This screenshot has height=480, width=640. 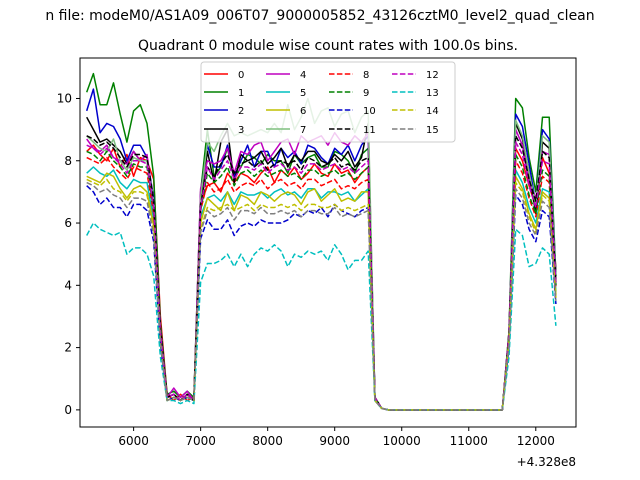 I want to click on x-tick-label: 12000, so click(x=536, y=441).